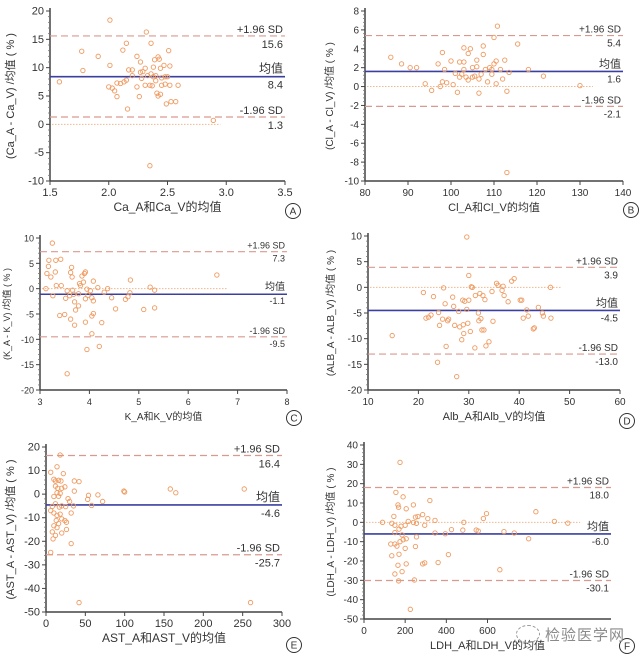  What do you see at coordinates (631, 210) in the screenshot?
I see `panel-label-circle` at bounding box center [631, 210].